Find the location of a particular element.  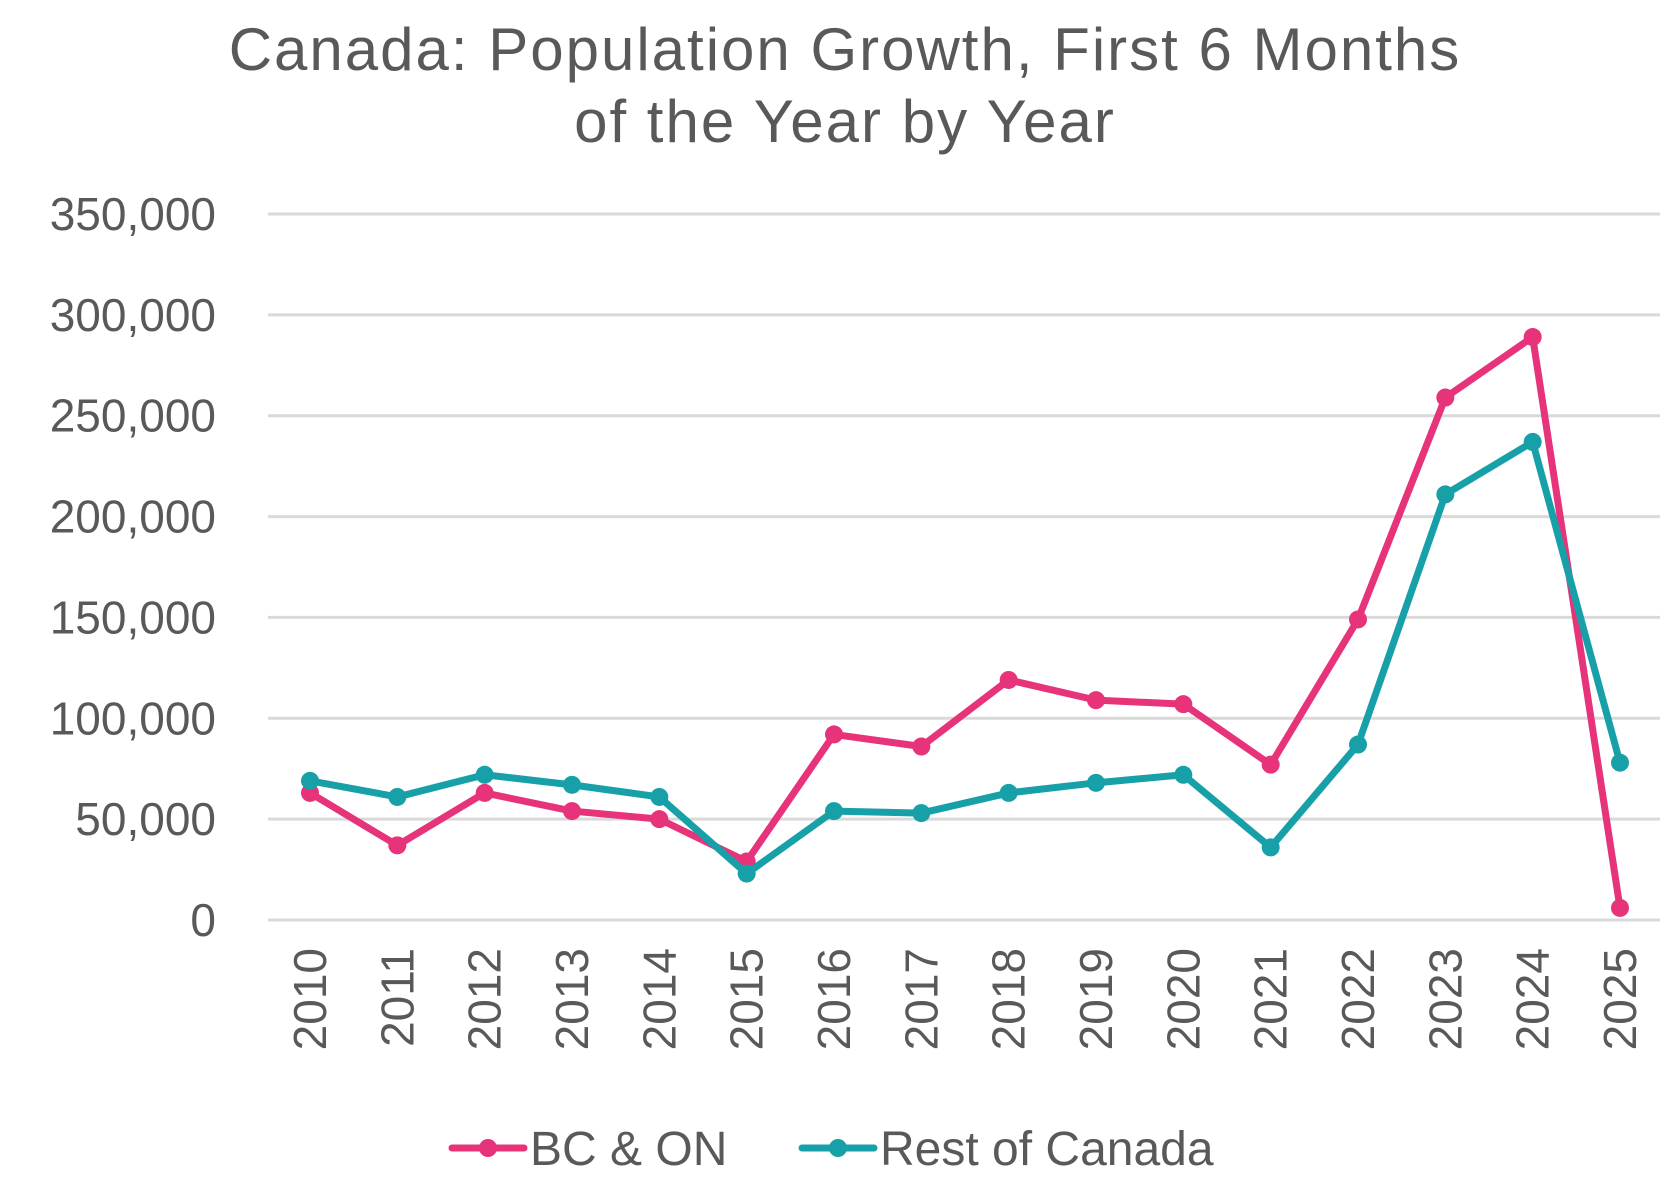

y-tick-label: 350,000 is located at coordinates (133, 214).